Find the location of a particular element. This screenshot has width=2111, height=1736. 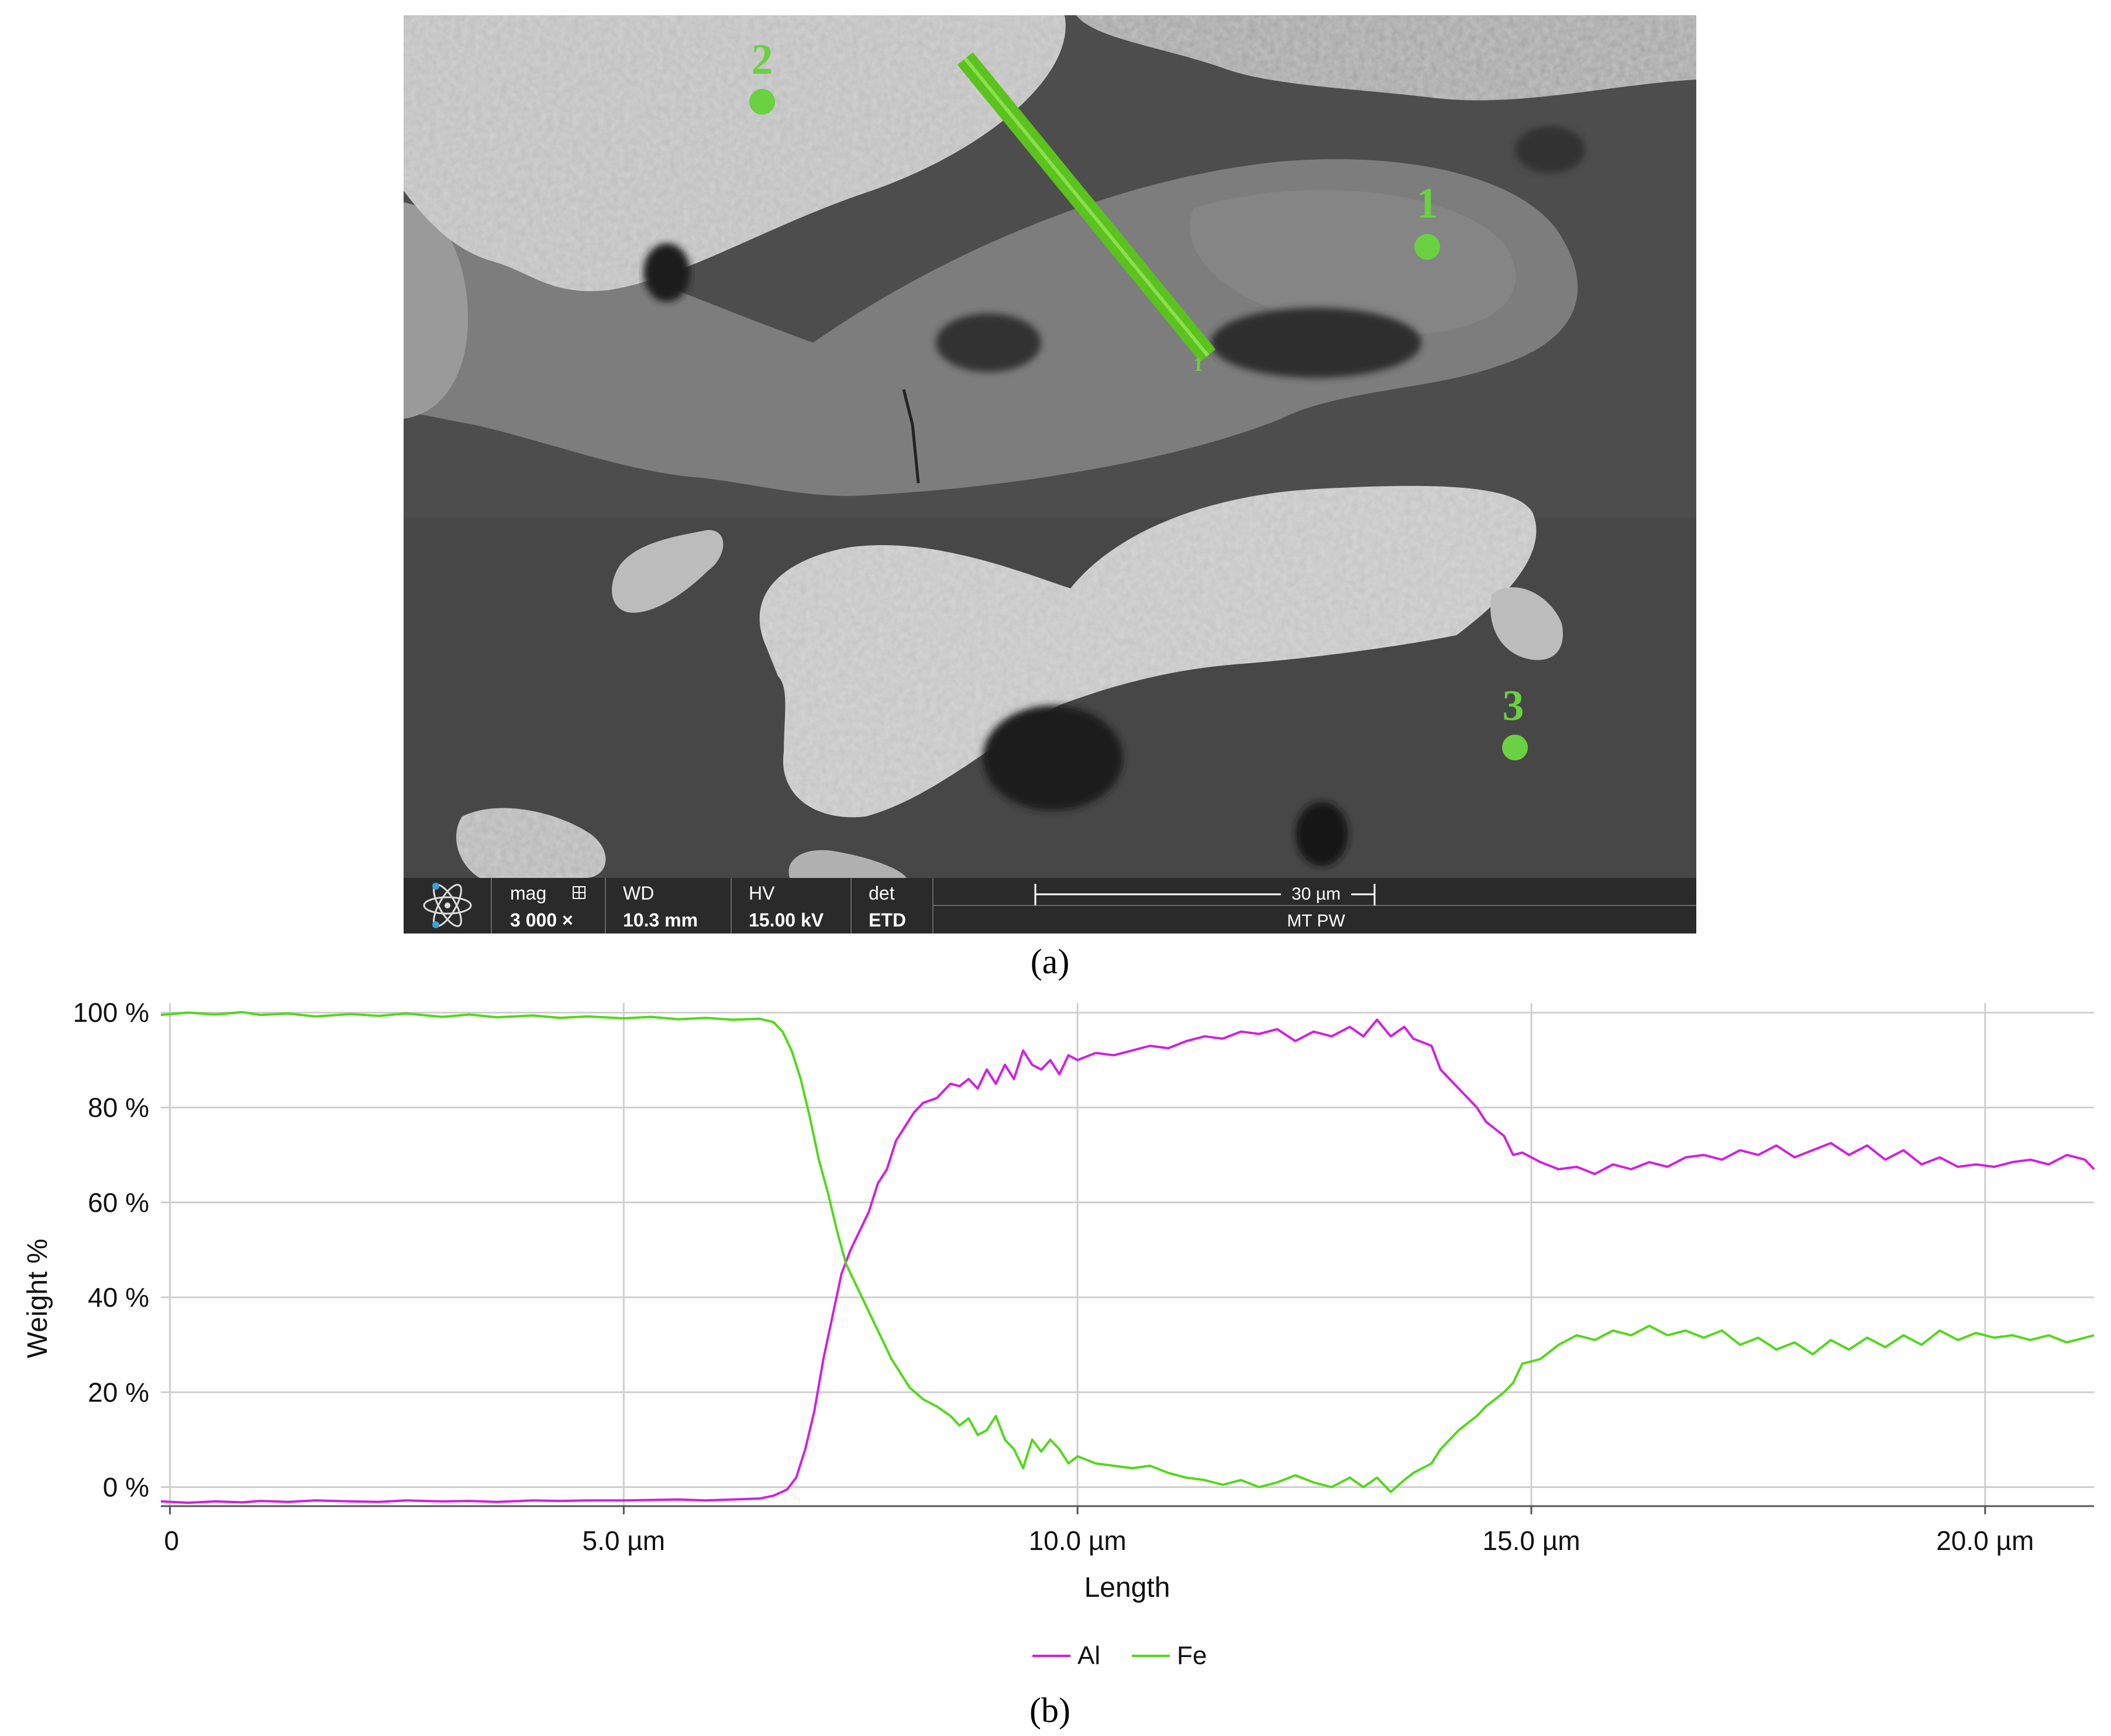

sem-point-2-marker is located at coordinates (762, 102).